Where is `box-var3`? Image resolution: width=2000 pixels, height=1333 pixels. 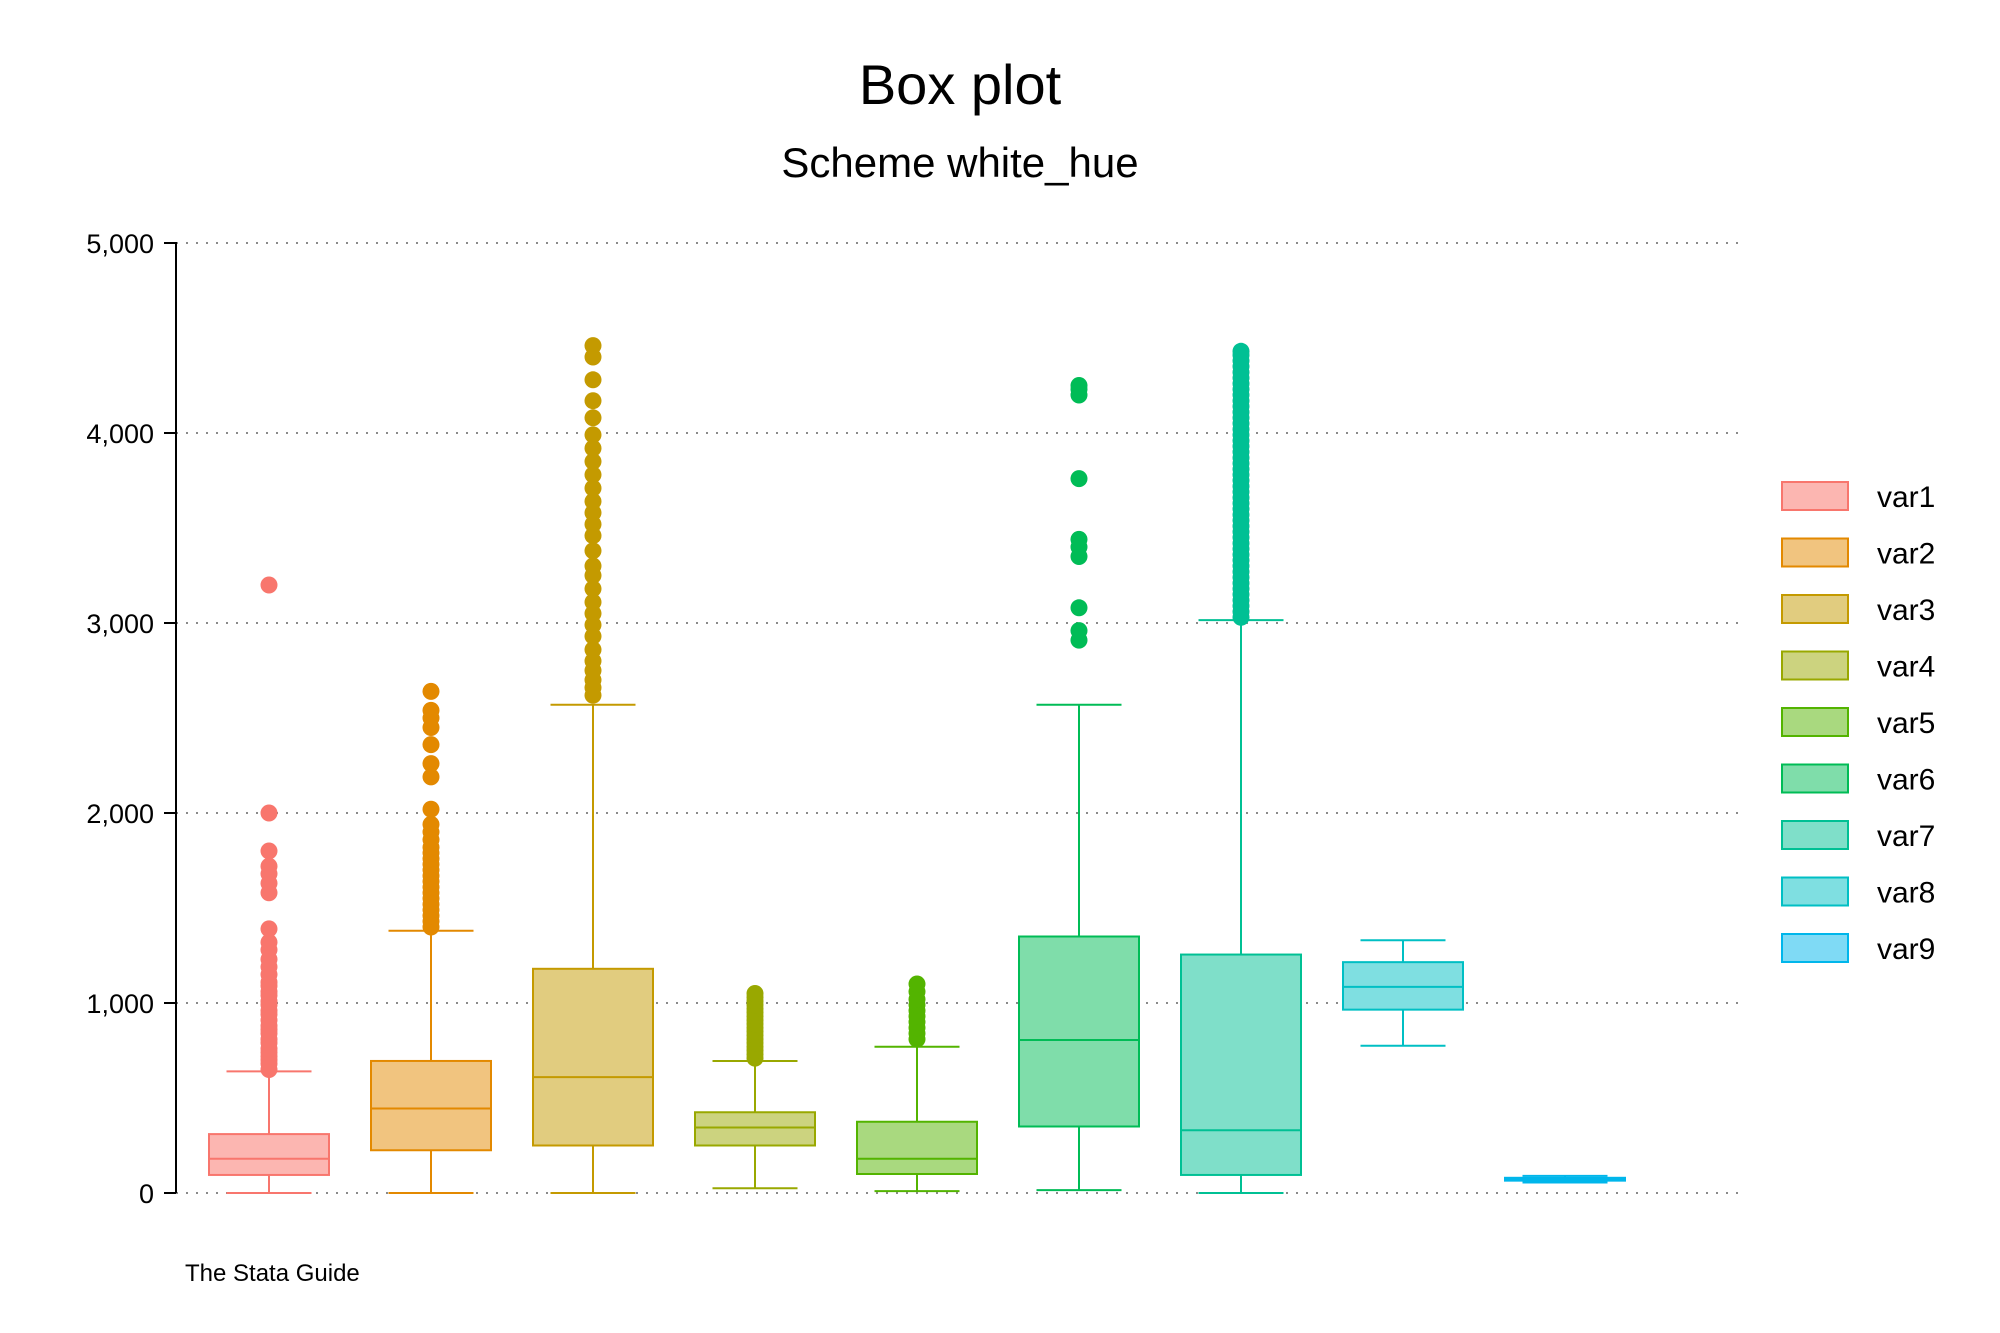 box-var3 is located at coordinates (593, 765).